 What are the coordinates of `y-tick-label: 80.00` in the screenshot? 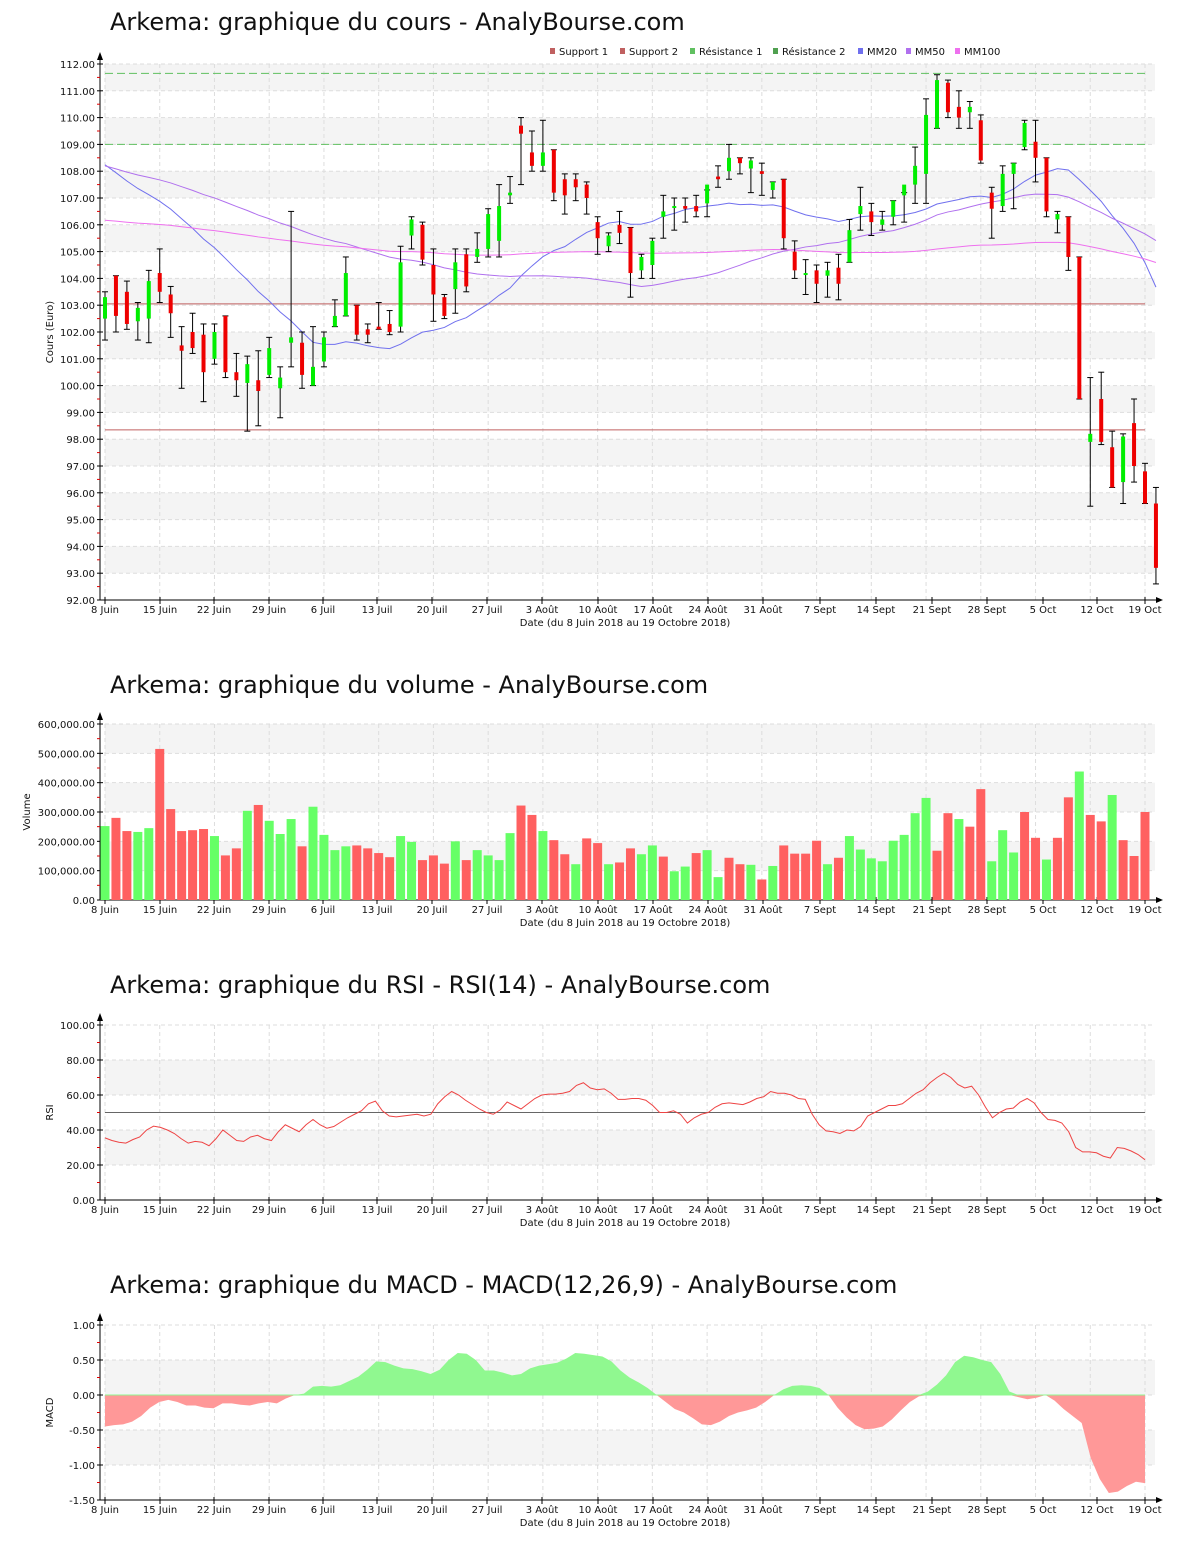 It's located at (80, 1061).